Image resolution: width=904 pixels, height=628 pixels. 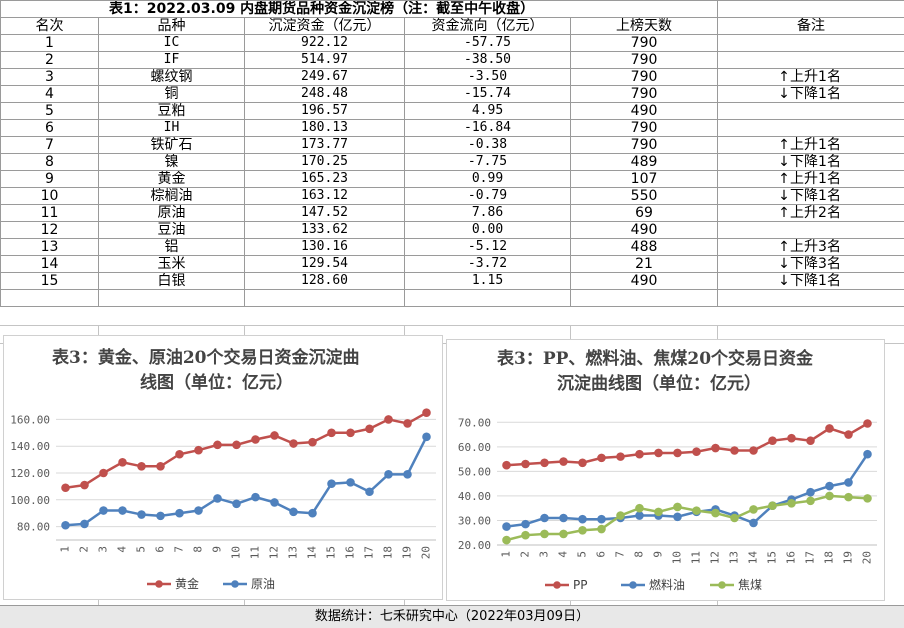 What do you see at coordinates (810, 247) in the screenshot?
I see `note-cell: ↑上升3名` at bounding box center [810, 247].